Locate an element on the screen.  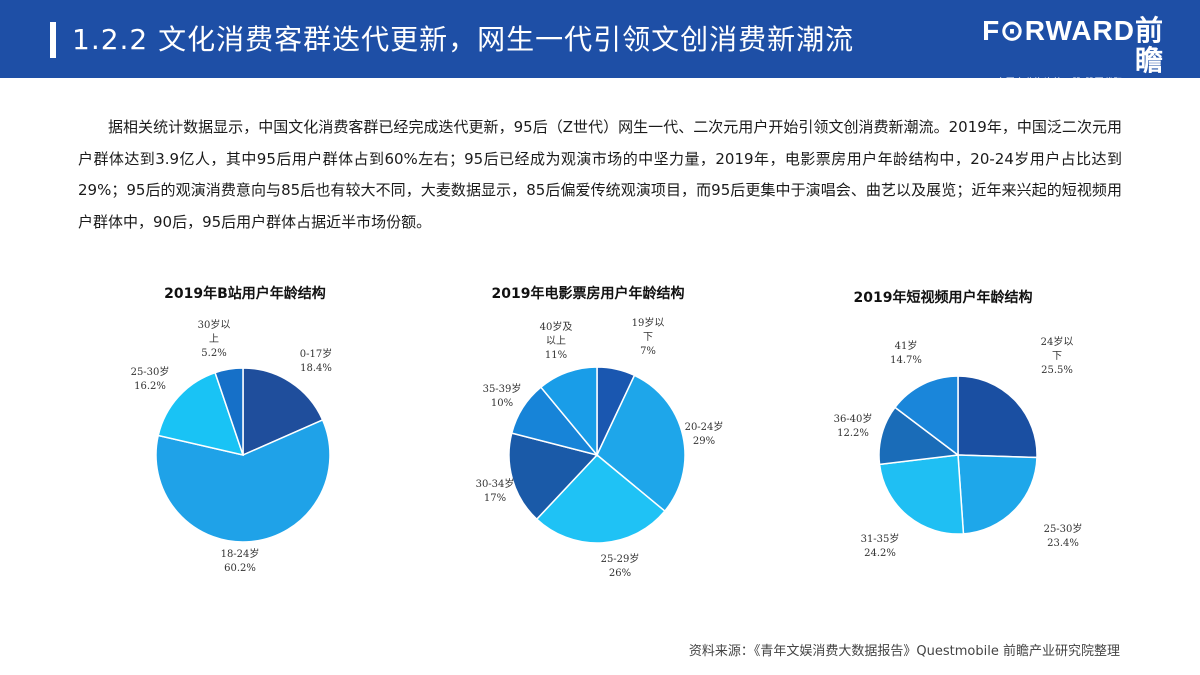
pie-1-label-1: 20-24岁 29% is located at coordinates (704, 433).